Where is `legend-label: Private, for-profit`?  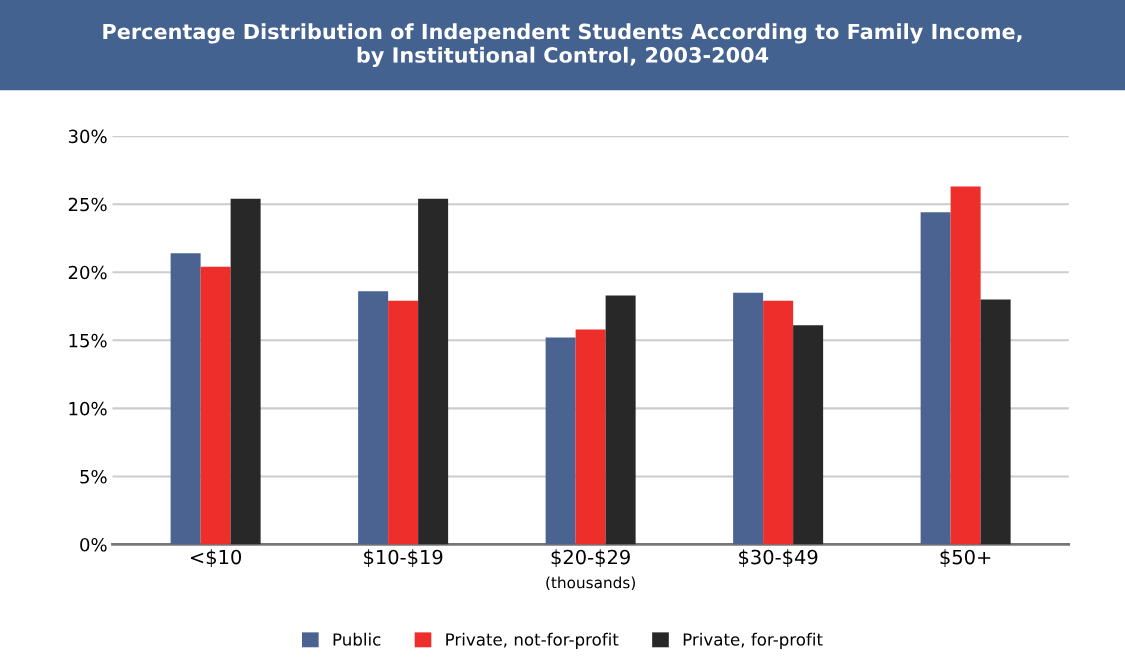
legend-label: Private, for-profit is located at coordinates (753, 640).